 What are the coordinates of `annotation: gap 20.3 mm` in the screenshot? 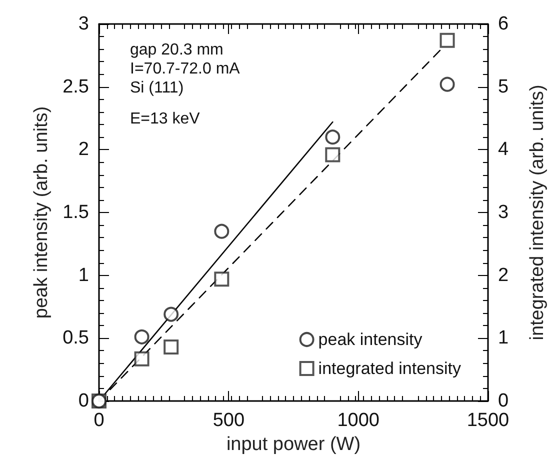 It's located at (177, 50).